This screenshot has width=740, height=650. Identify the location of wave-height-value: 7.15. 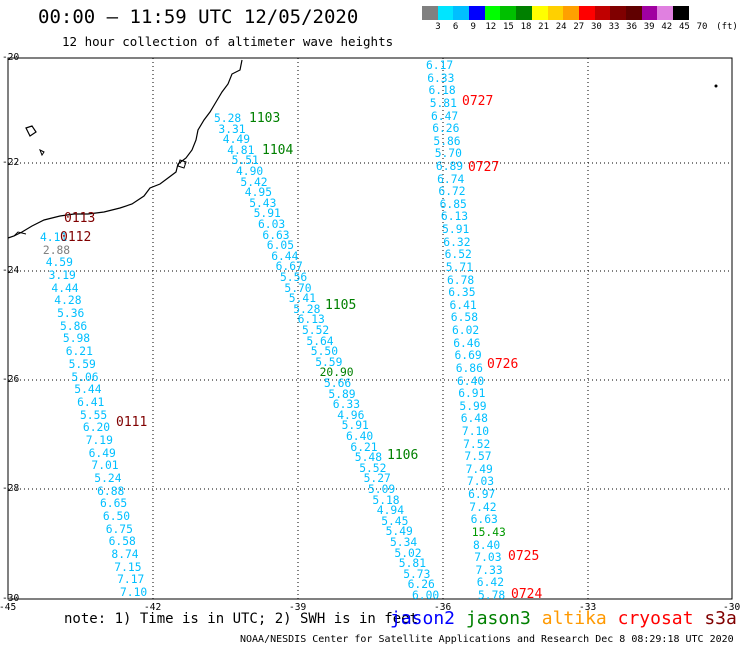
(128, 567).